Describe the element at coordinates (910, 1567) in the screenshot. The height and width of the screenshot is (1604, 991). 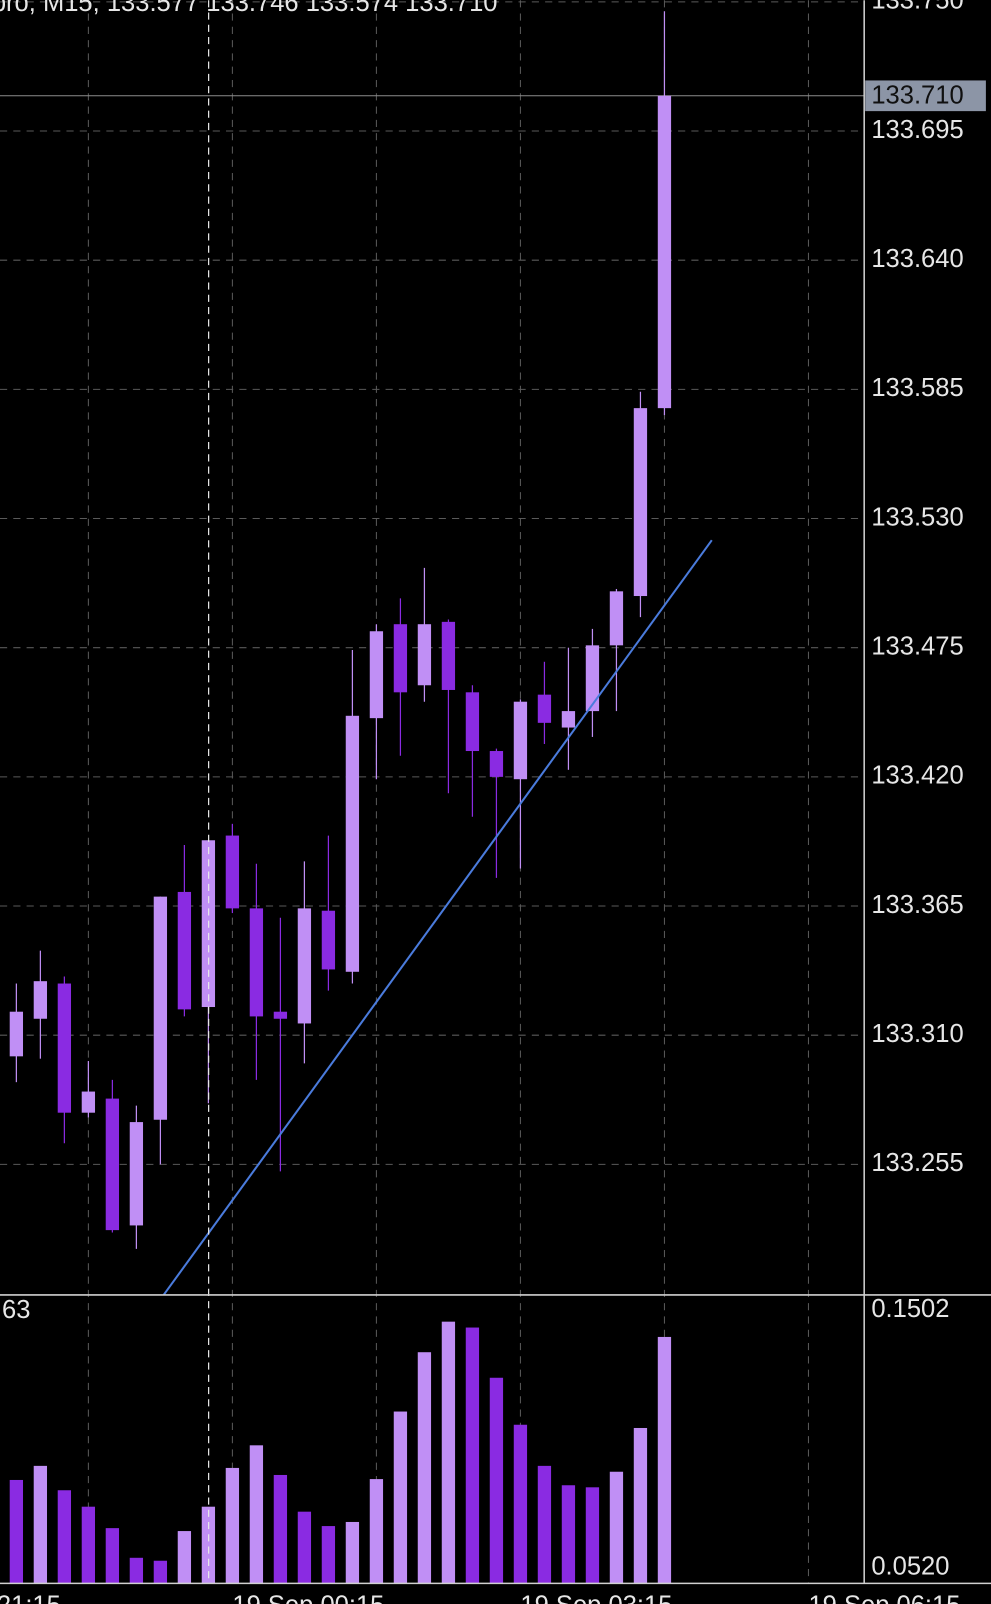
I see `y-tick-label: 0.0520` at that location.